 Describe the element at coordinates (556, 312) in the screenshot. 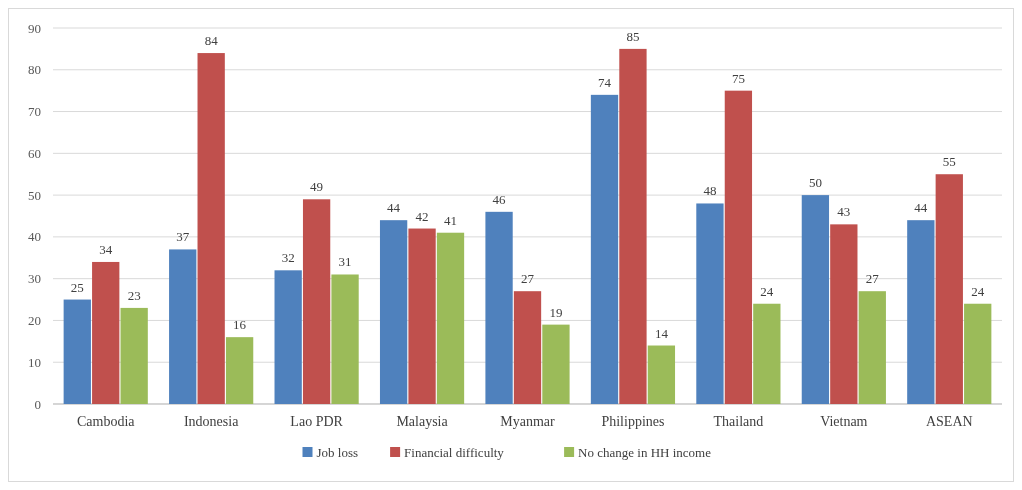

I see `data-label: 19` at that location.